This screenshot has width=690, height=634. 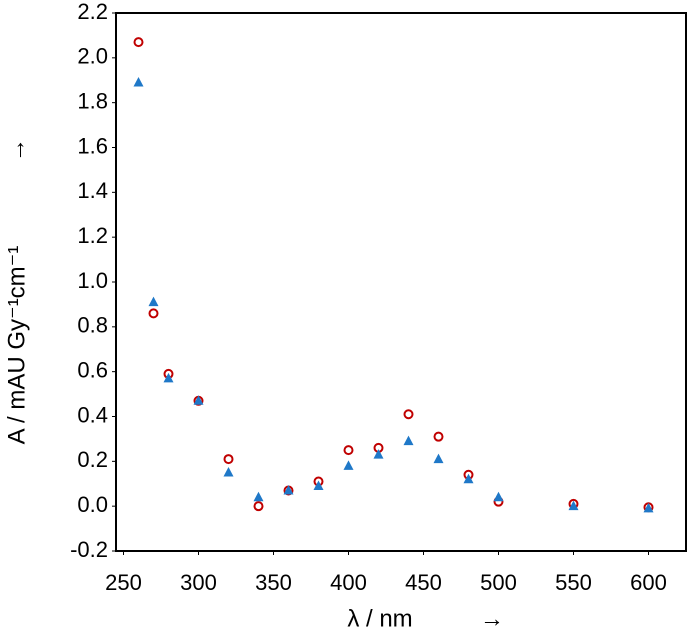 I want to click on y-tick-label: 0.8, so click(x=92, y=325).